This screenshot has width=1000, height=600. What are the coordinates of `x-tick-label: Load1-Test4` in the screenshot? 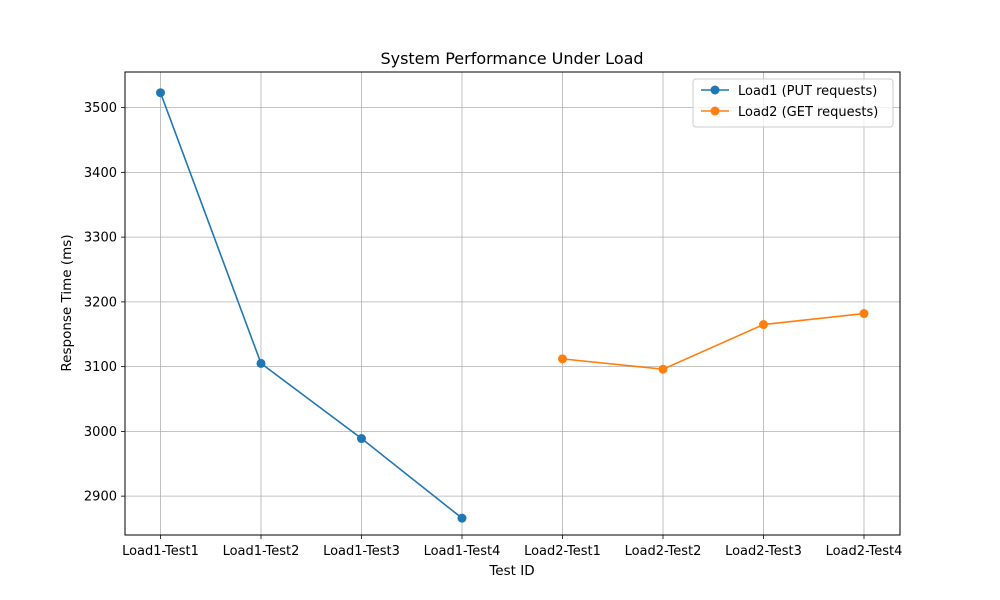 It's located at (462, 551).